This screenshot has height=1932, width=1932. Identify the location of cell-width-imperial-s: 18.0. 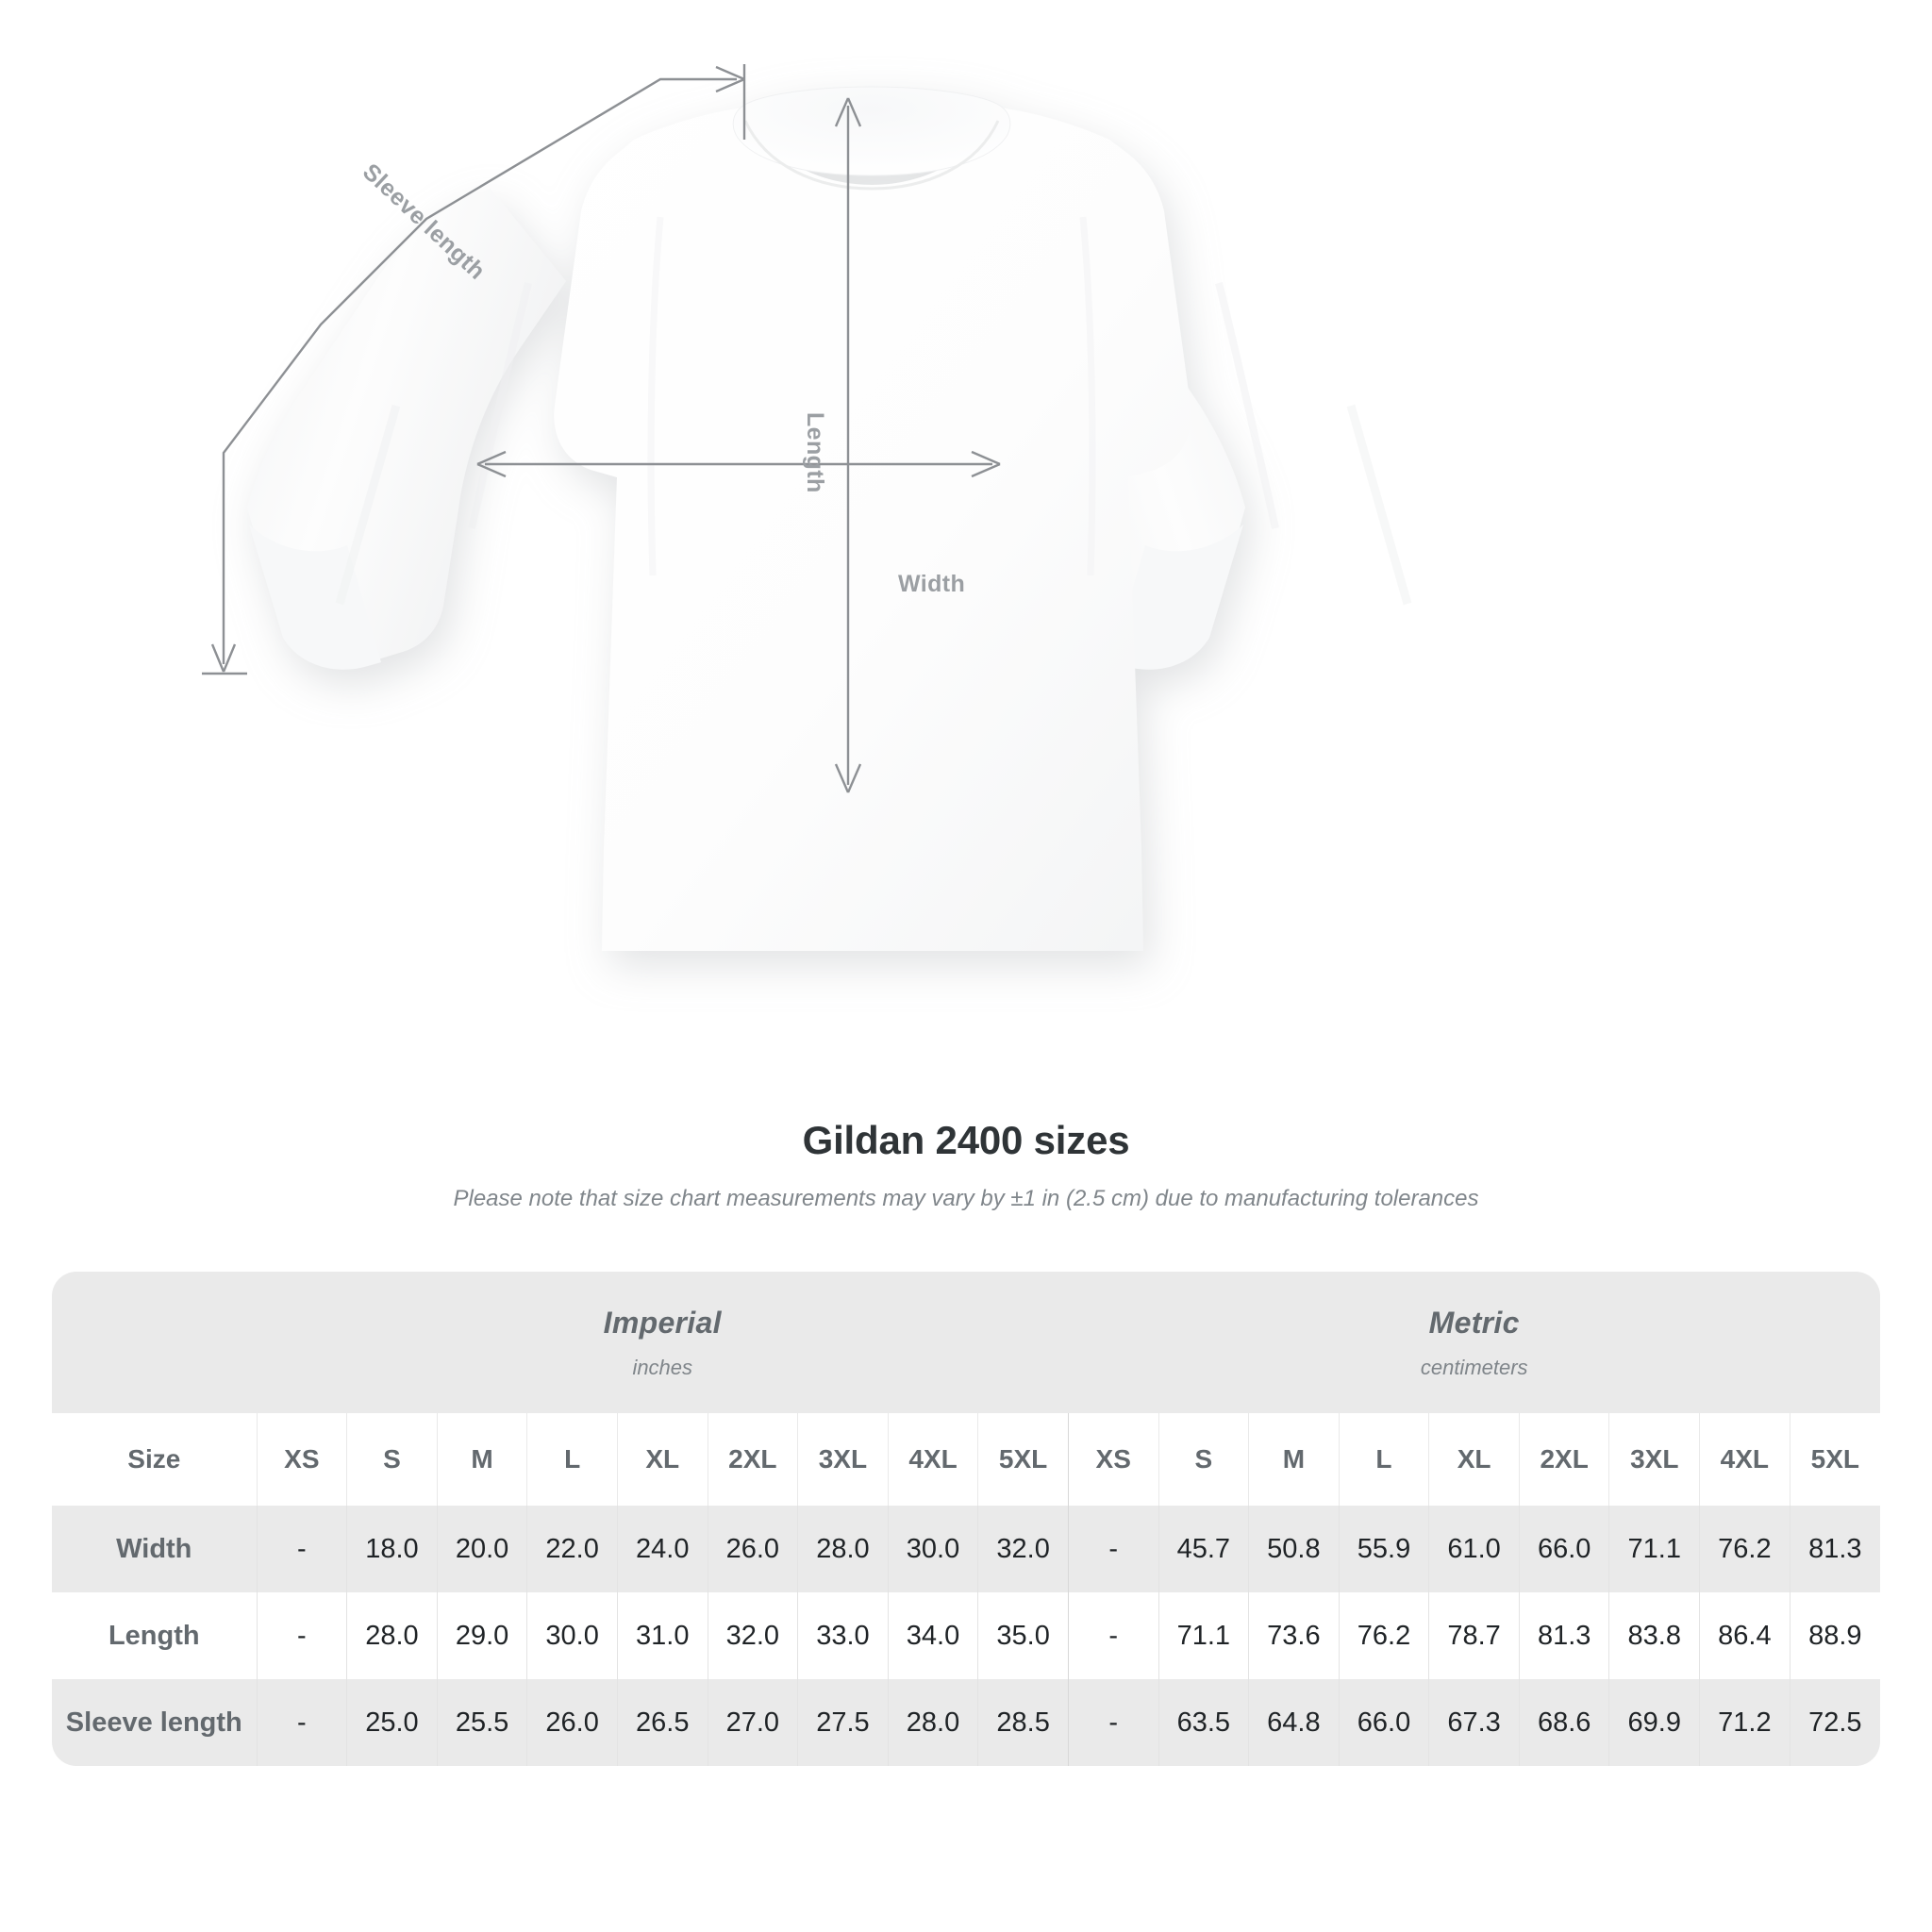
(392, 1549).